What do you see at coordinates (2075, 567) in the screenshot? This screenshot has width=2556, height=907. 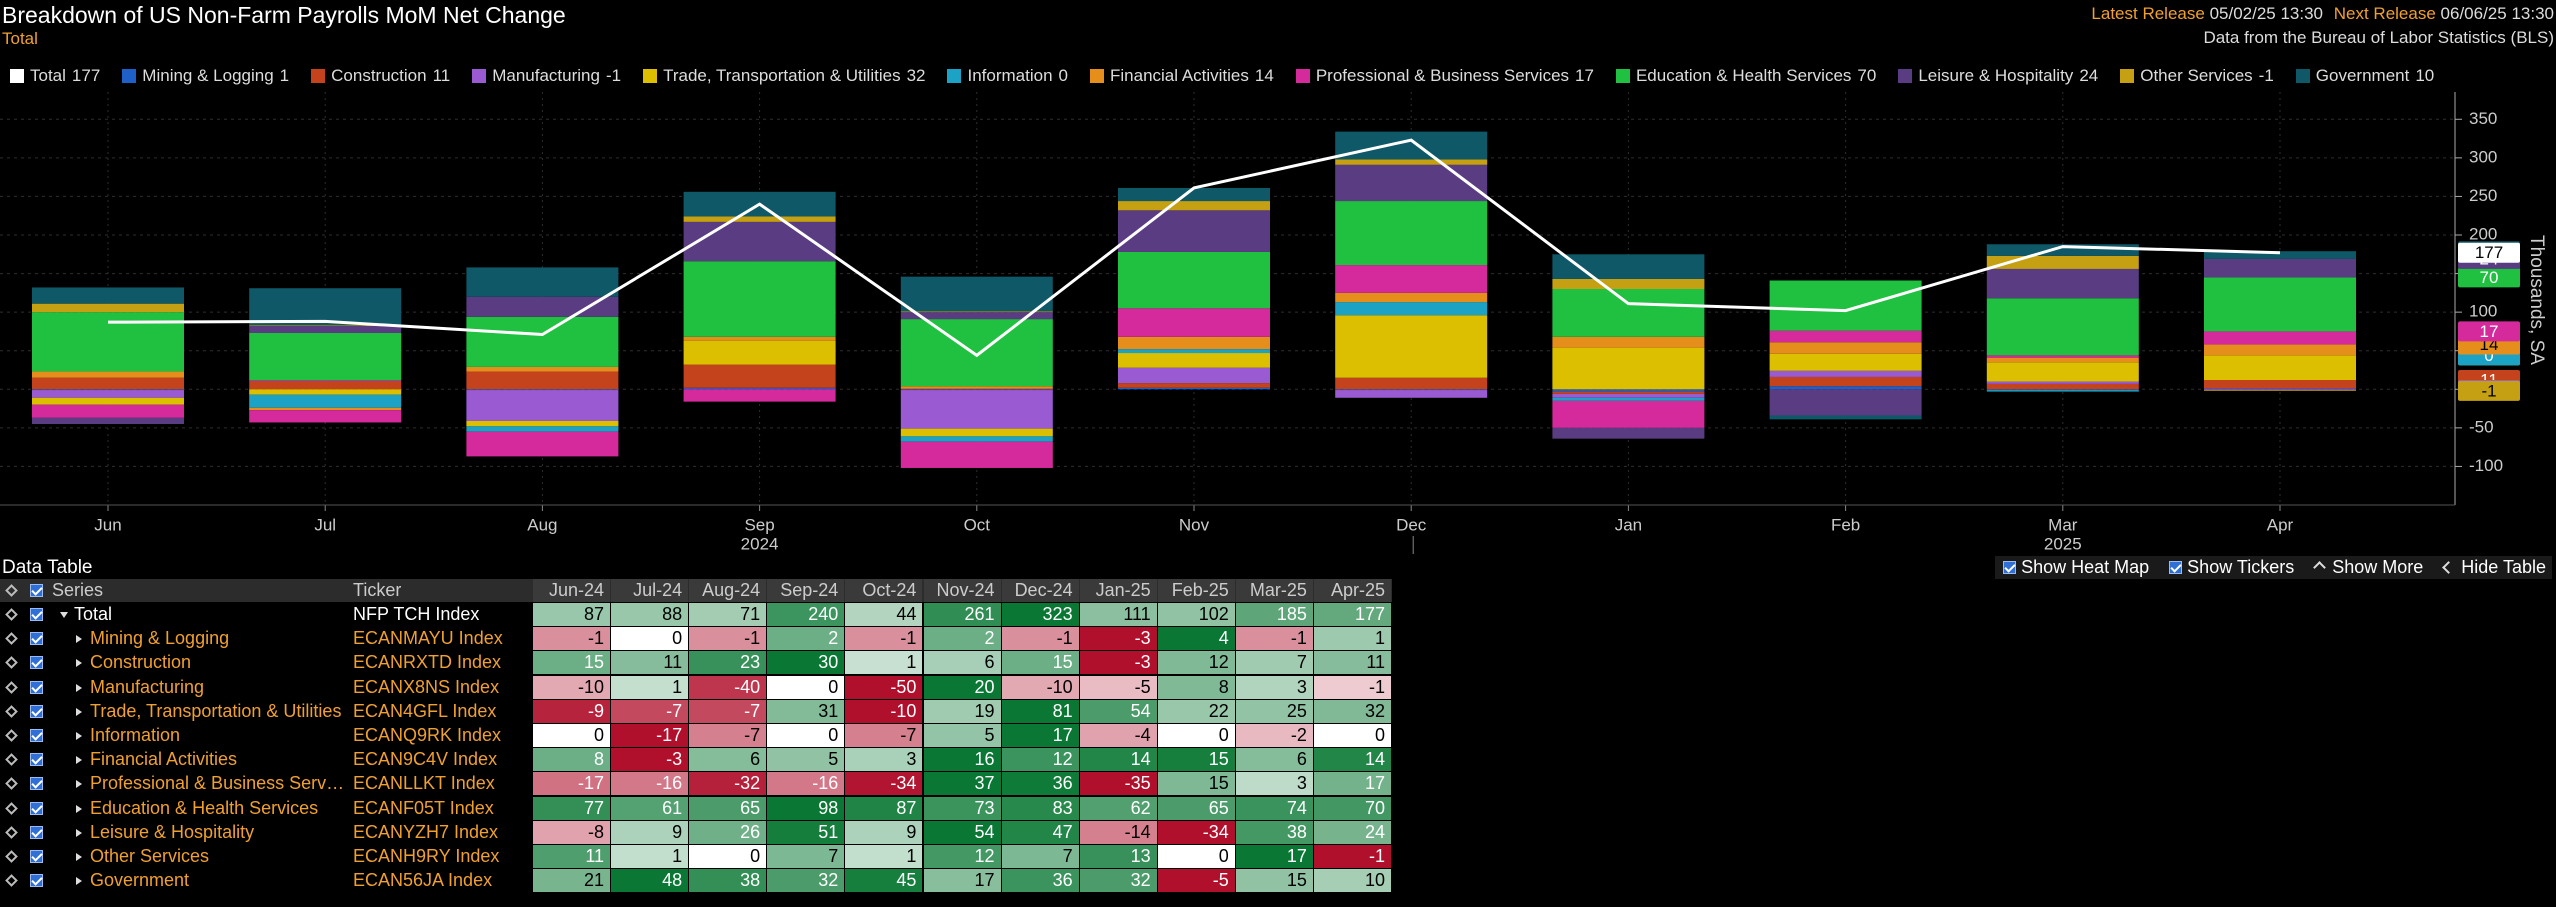 I see `table-control: Show Heat Map` at bounding box center [2075, 567].